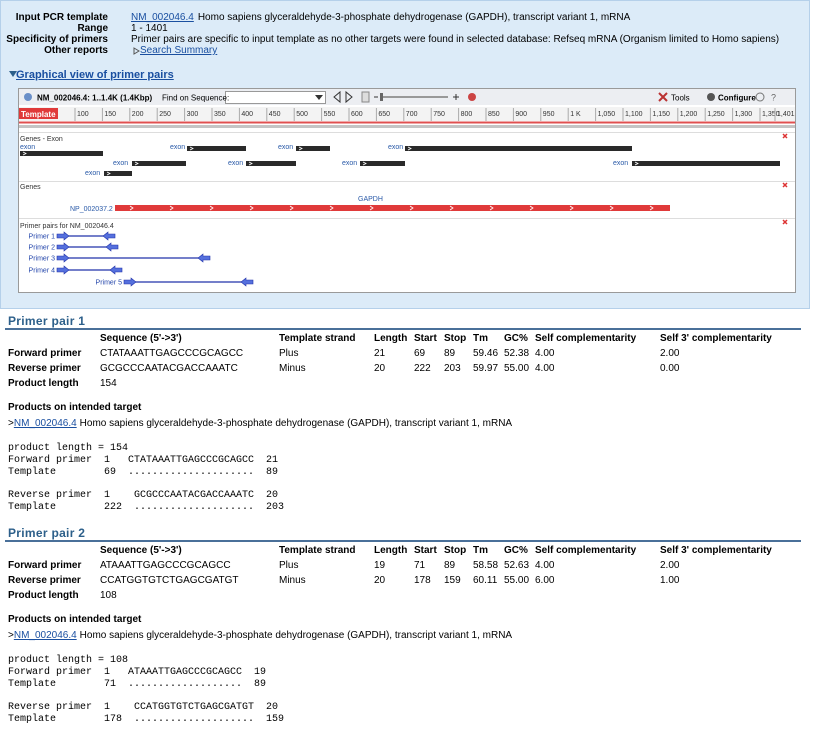 The image size is (820, 738). Describe the element at coordinates (292, 368) in the screenshot. I see `table-cell: Minus` at that location.